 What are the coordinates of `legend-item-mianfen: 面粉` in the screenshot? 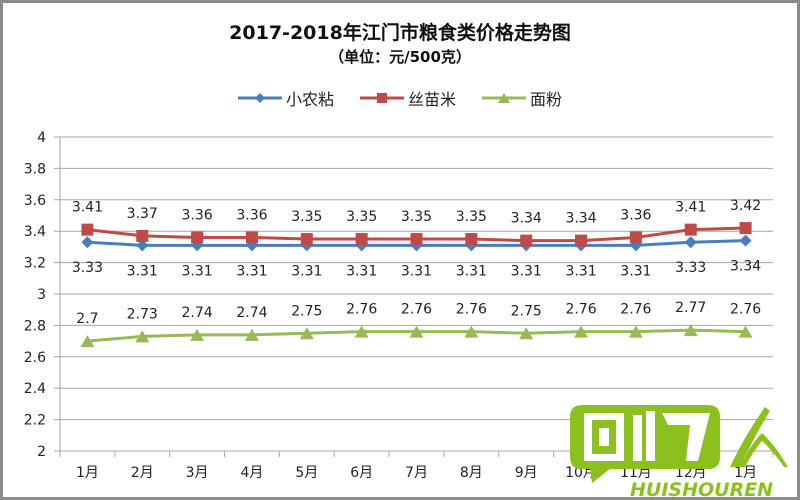 It's located at (522, 98).